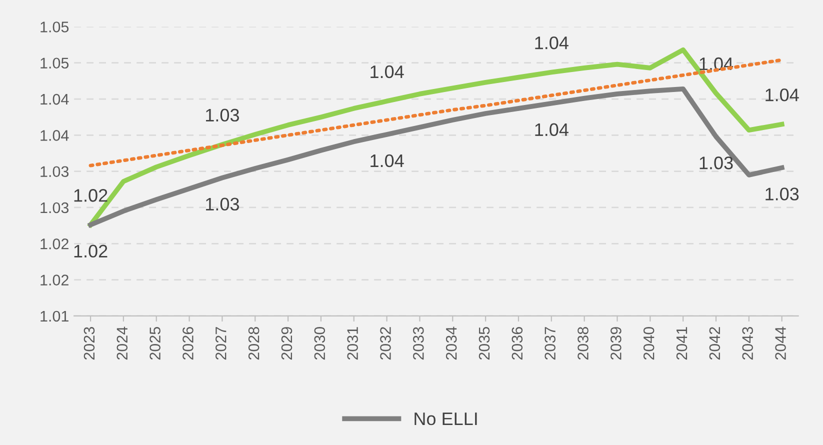 The width and height of the screenshot is (823, 445). I want to click on x-tick-label: 2027, so click(220, 343).